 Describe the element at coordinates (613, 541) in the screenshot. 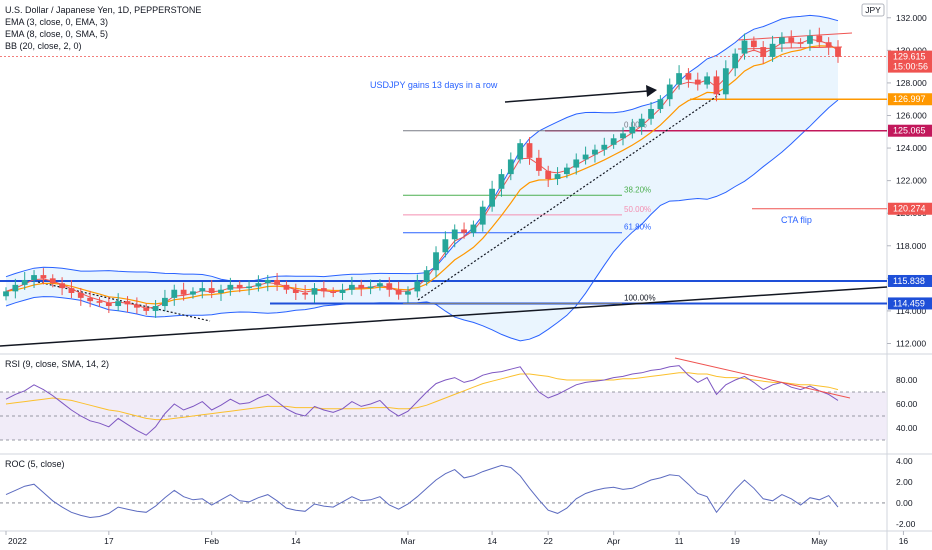

I see `time-tick-label: Apr` at that location.